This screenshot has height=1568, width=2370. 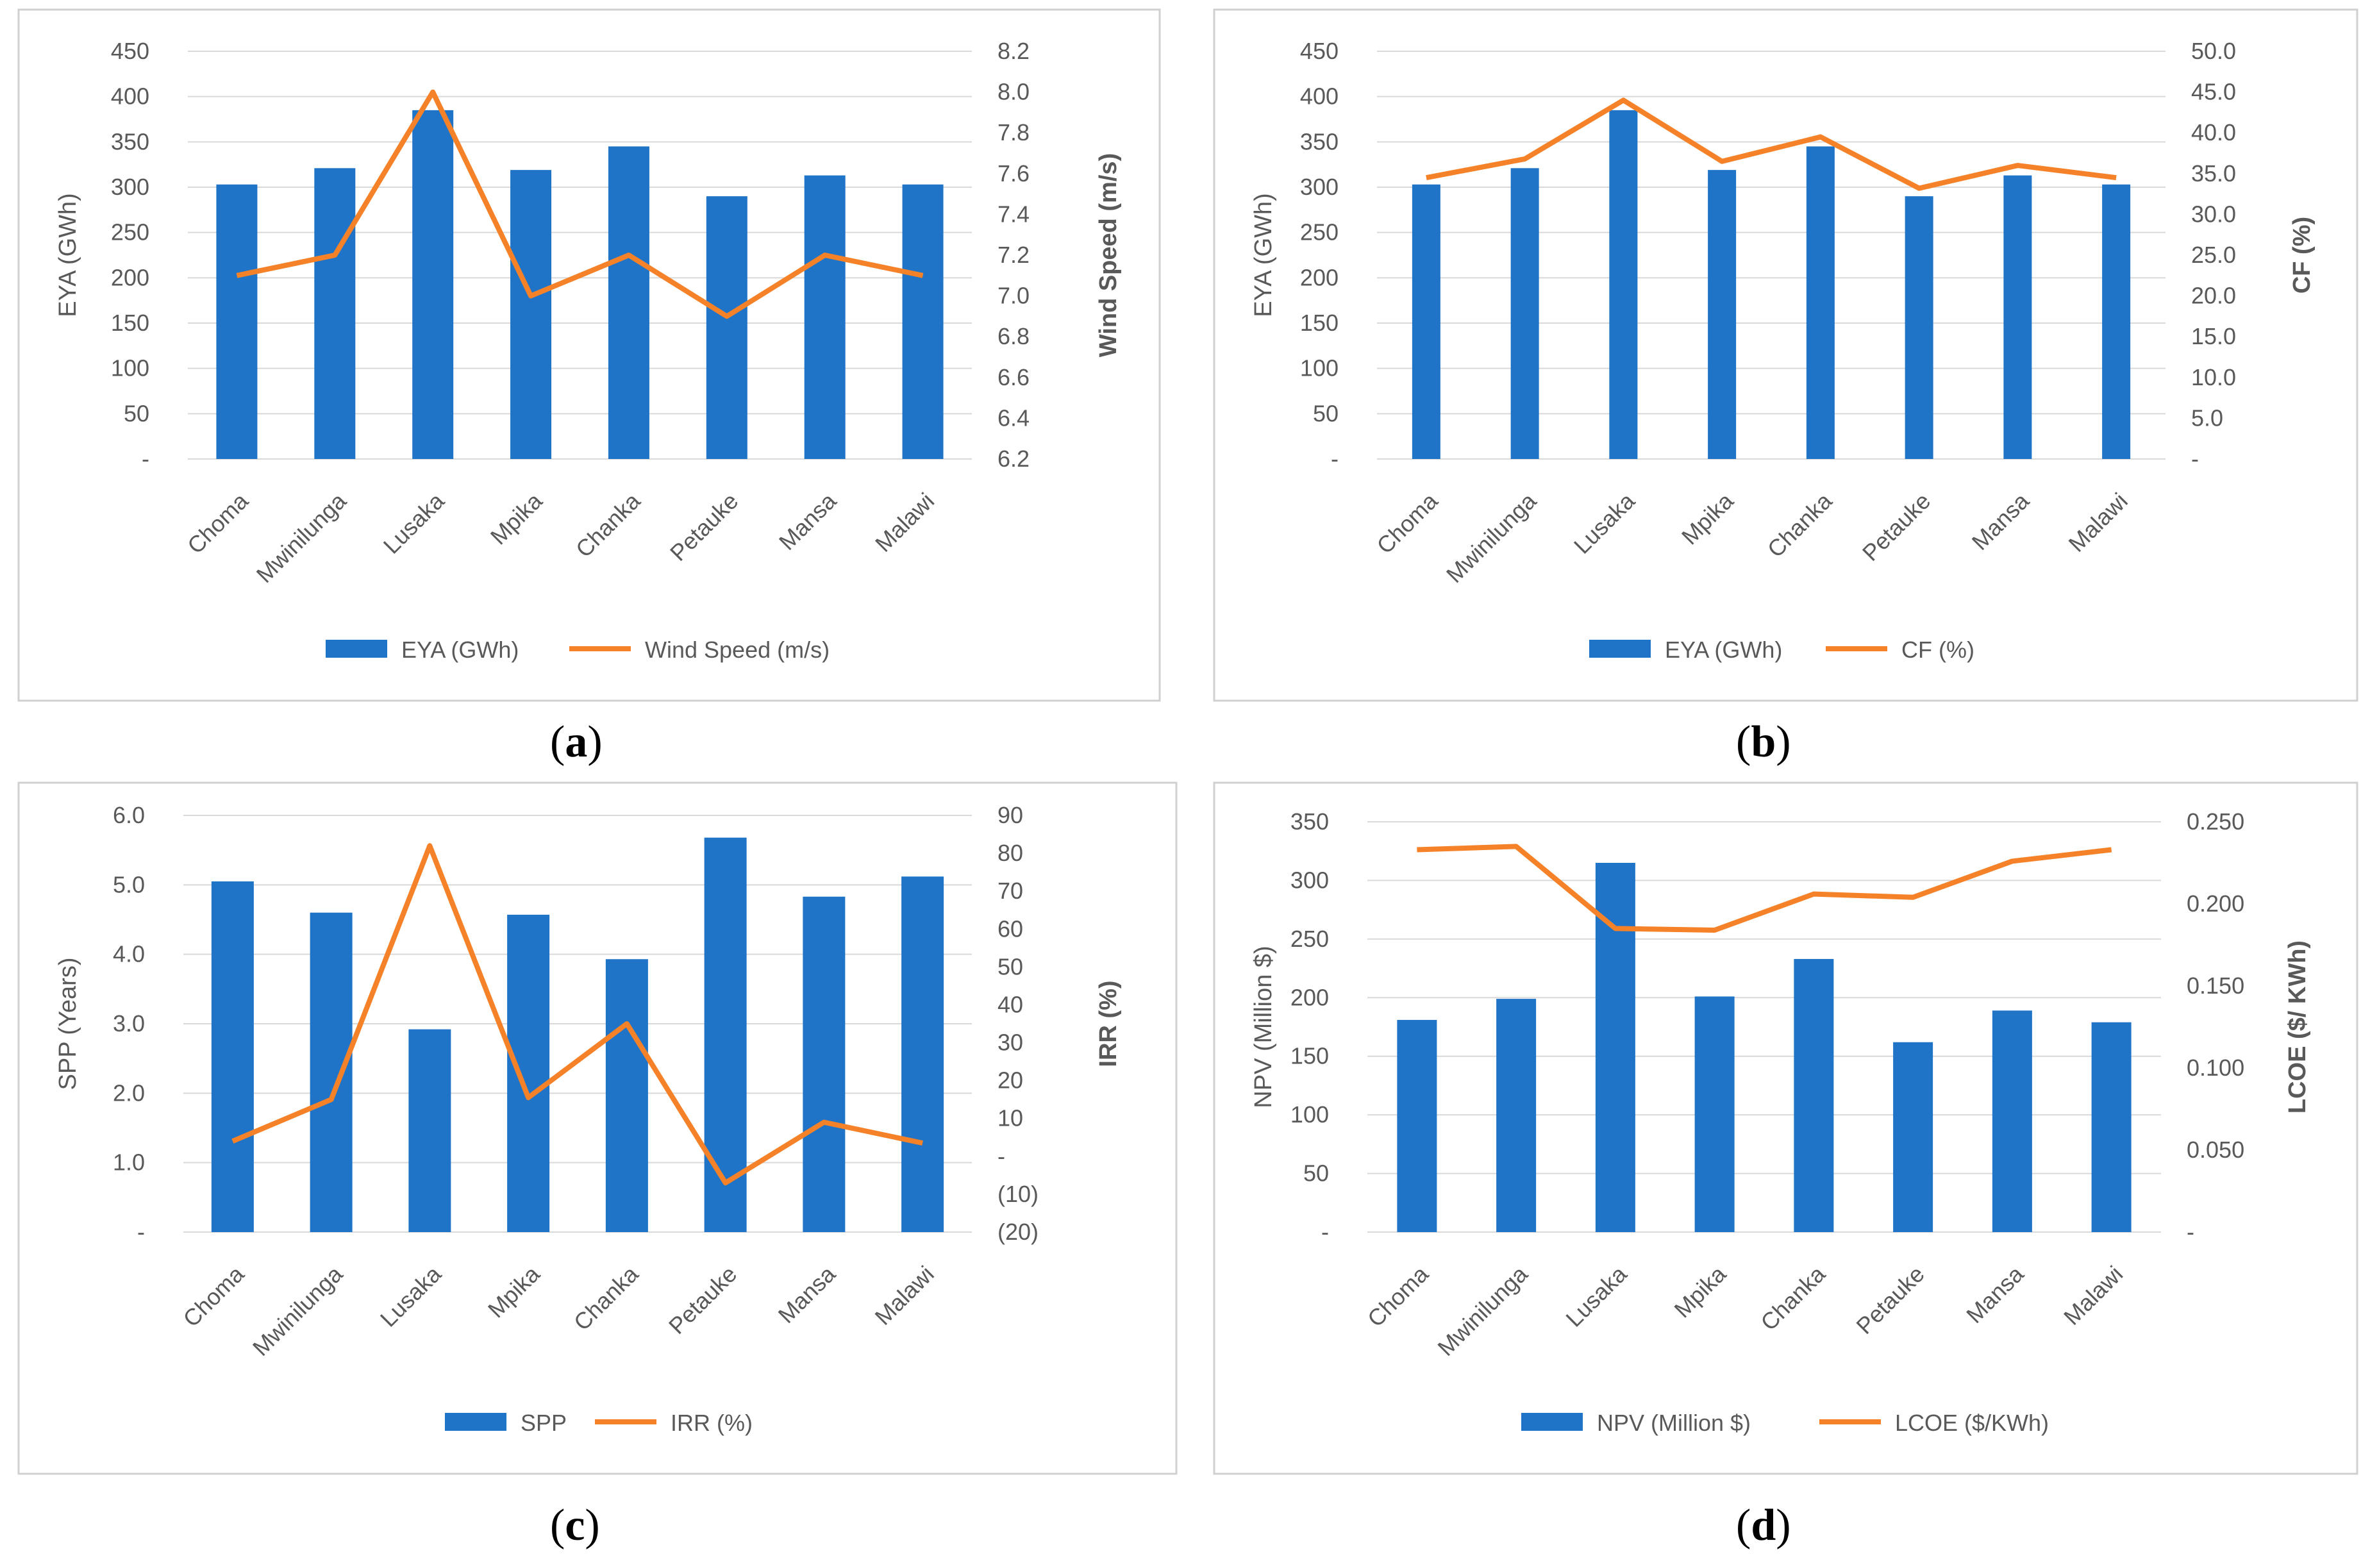 What do you see at coordinates (2213, 173) in the screenshot?
I see `right-tick-label: 35.0` at bounding box center [2213, 173].